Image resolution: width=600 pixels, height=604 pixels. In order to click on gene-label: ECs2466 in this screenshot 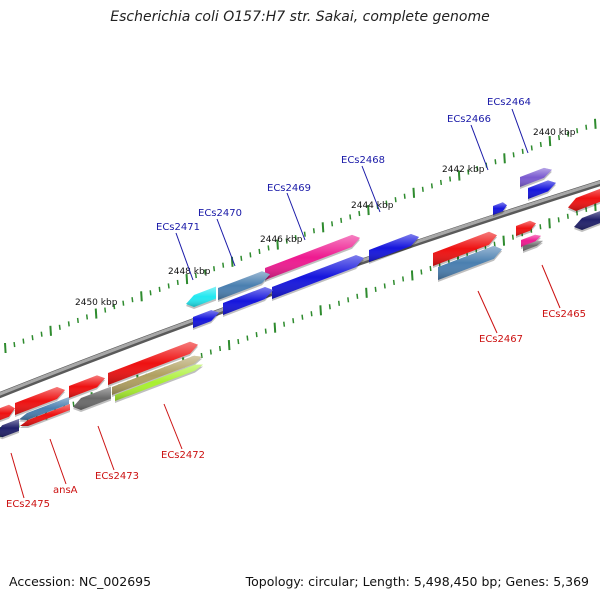, I will do `click(469, 119)`.